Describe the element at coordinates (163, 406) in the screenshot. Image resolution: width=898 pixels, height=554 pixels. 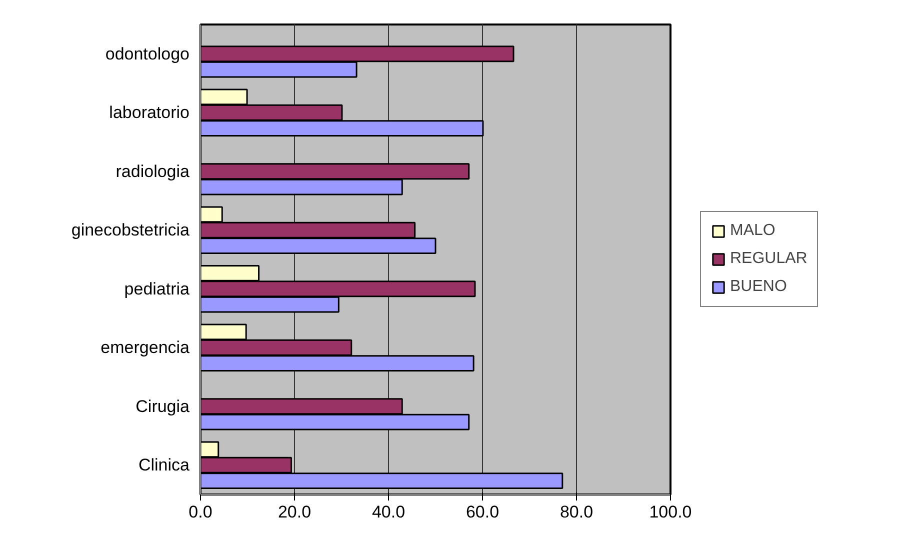
I see `y-tick-label: Cirugia` at that location.